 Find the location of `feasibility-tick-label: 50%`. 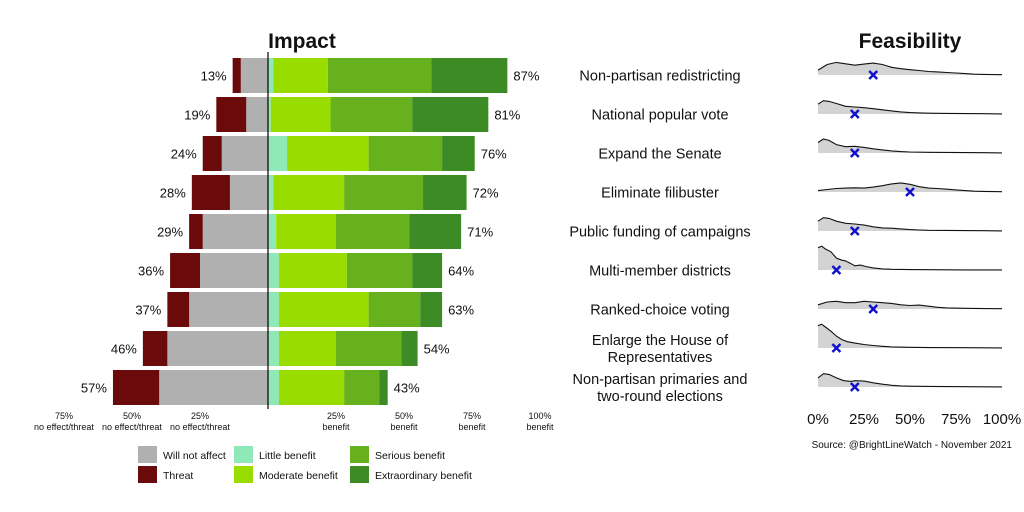

feasibility-tick-label: 50% is located at coordinates (910, 419).